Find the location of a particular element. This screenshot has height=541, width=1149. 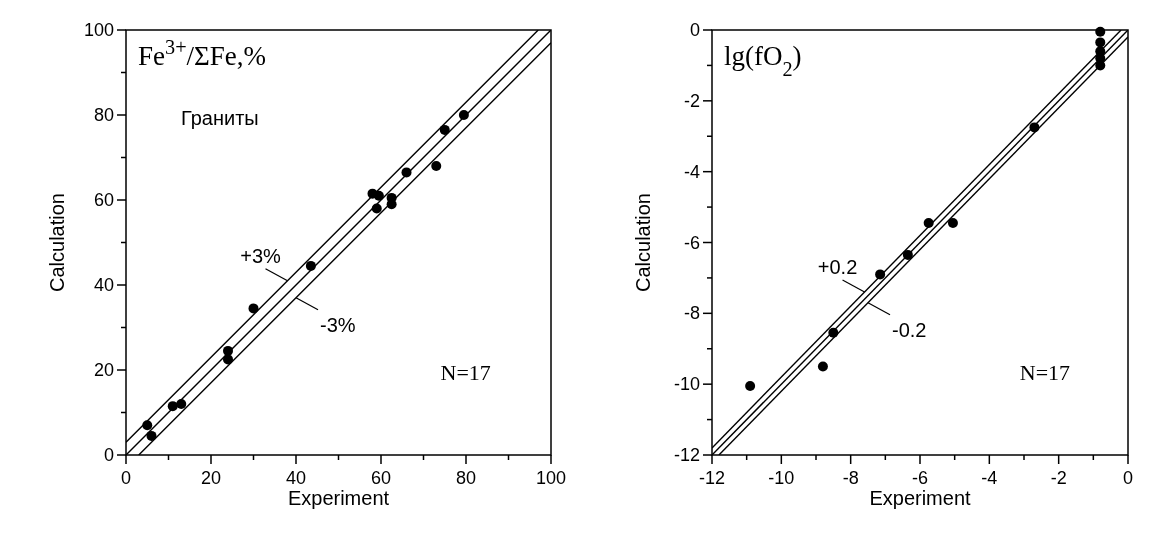

y-tick-label: 20 is located at coordinates (103, 370).